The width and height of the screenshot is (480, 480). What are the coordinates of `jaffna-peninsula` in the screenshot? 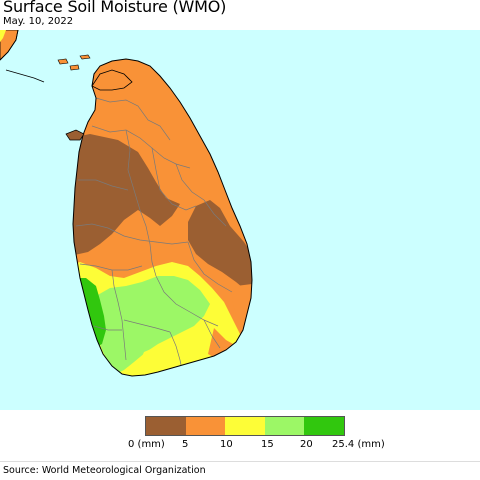 It's located at (112, 80).